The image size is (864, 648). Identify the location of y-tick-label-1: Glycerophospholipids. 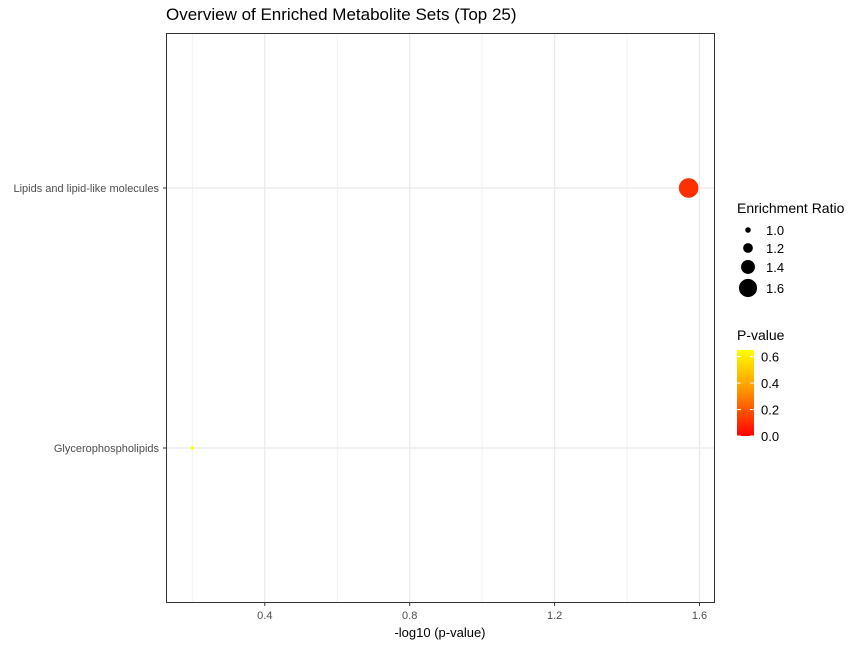
(107, 449).